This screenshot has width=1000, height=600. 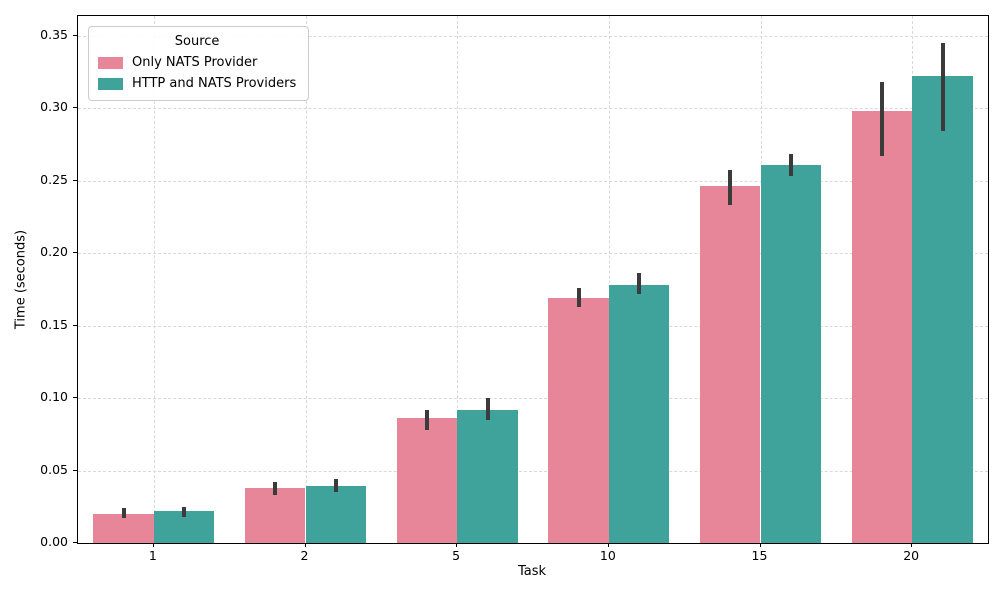 What do you see at coordinates (54, 34) in the screenshot?
I see `y-tick-label: 0.35` at bounding box center [54, 34].